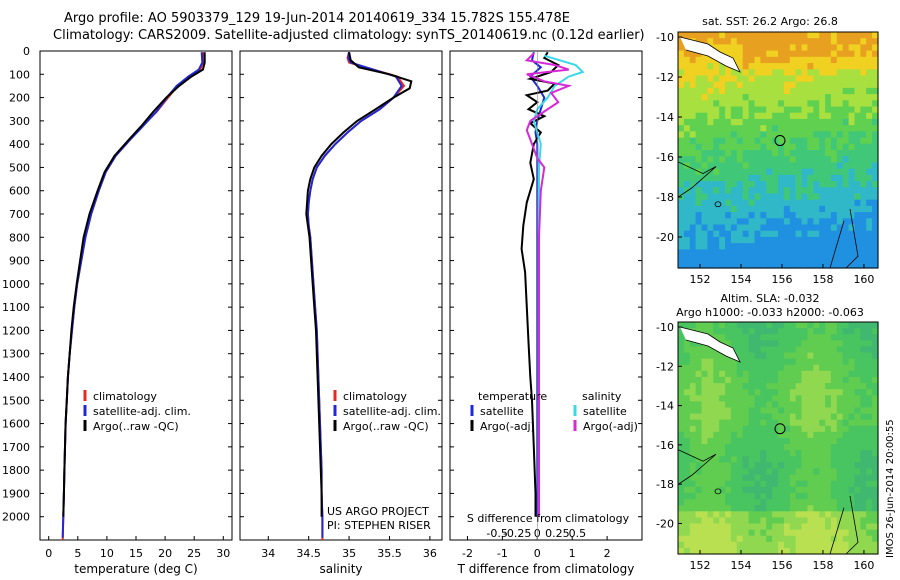  What do you see at coordinates (557, 533) in the screenshot?
I see `secondary-tick-label: 0.25` at bounding box center [557, 533].